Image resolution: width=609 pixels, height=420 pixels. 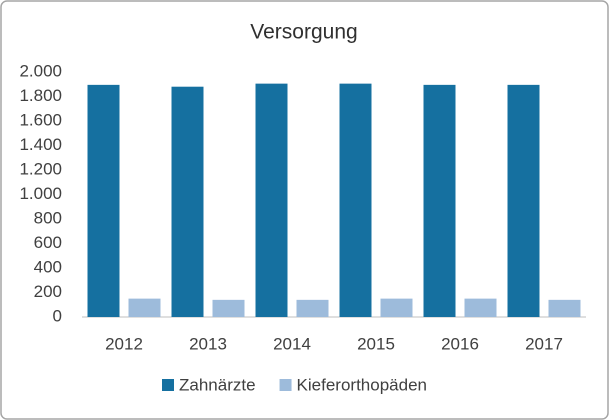 What do you see at coordinates (362, 384) in the screenshot?
I see `legend-label: Kieferorthopäden` at bounding box center [362, 384].